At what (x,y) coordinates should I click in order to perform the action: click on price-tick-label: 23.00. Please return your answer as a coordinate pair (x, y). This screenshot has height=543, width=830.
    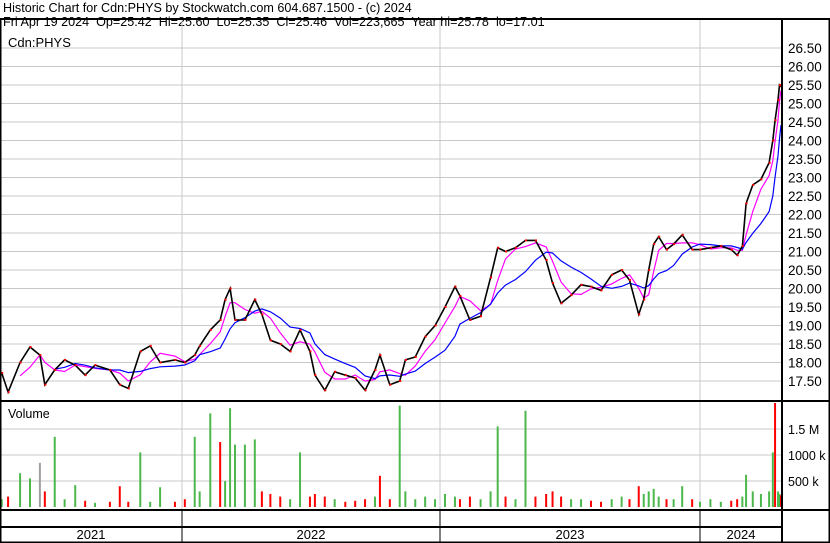
    Looking at the image, I should click on (805, 178).